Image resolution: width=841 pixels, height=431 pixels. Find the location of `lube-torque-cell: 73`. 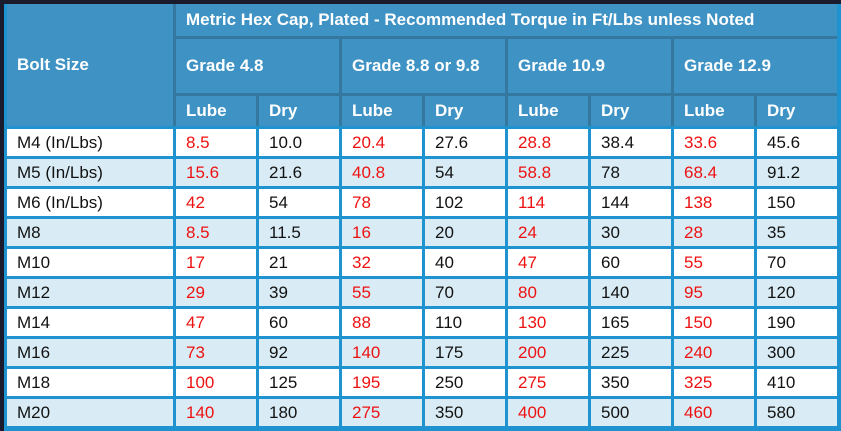

lube-torque-cell: 73 is located at coordinates (216, 352).